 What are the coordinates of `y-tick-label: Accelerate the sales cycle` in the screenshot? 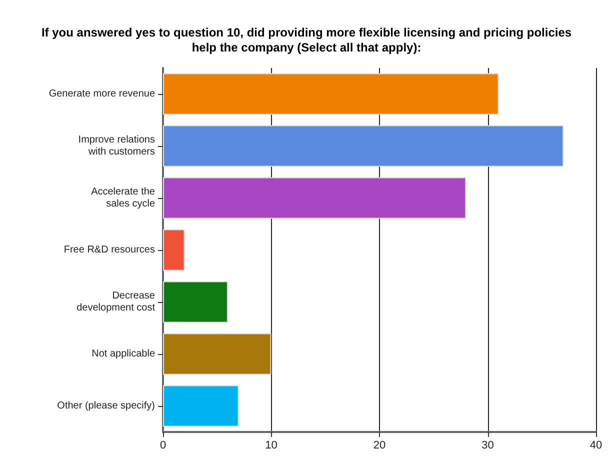 It's located at (123, 198).